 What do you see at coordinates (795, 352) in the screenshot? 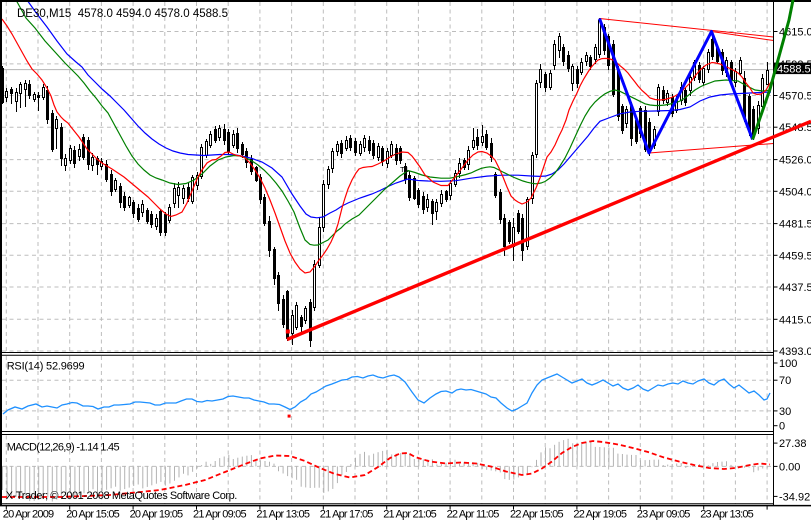
I see `svg-text: 4393.0` at bounding box center [795, 352].